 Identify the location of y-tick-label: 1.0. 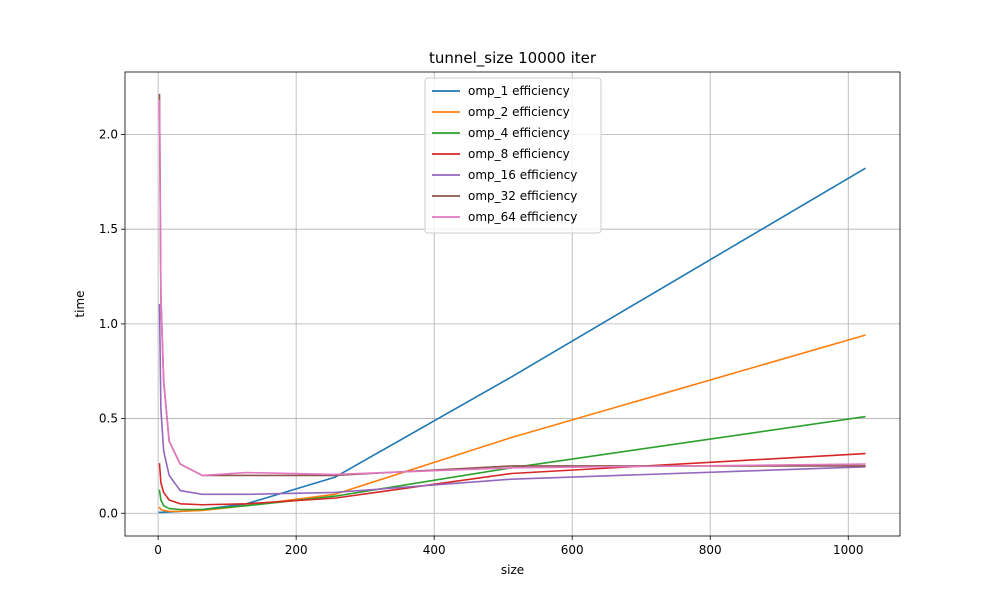
(108, 324).